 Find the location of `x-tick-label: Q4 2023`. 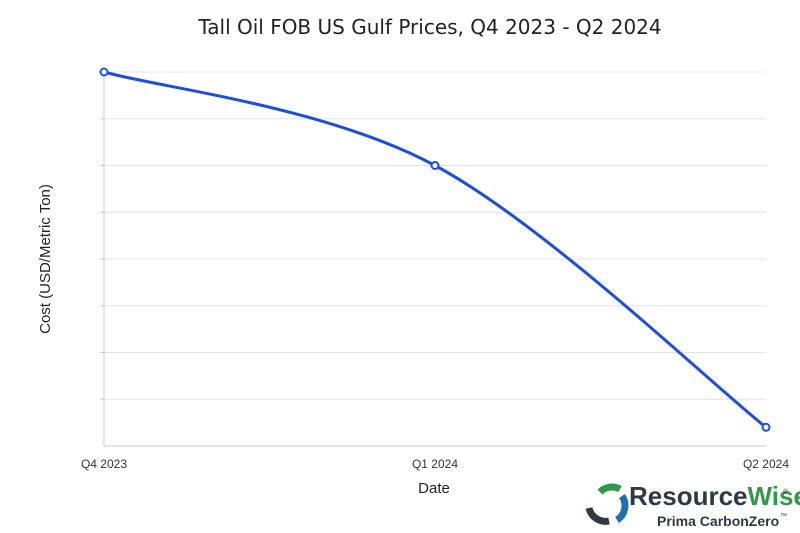

x-tick-label: Q4 2023 is located at coordinates (104, 464).